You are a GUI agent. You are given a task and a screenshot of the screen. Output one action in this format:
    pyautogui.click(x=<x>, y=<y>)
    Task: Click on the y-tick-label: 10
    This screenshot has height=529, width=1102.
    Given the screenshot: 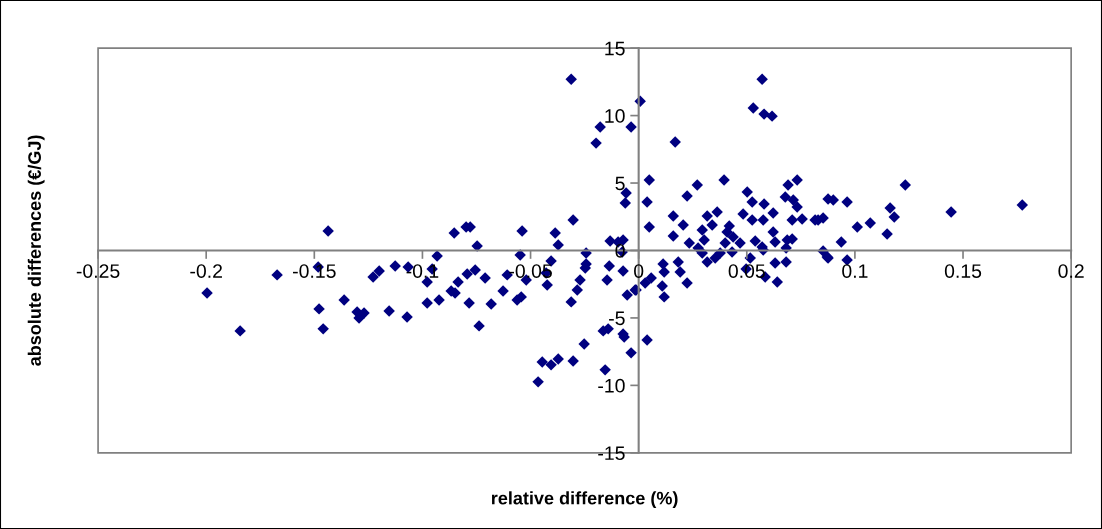 What is the action you would take?
    pyautogui.click(x=615, y=116)
    